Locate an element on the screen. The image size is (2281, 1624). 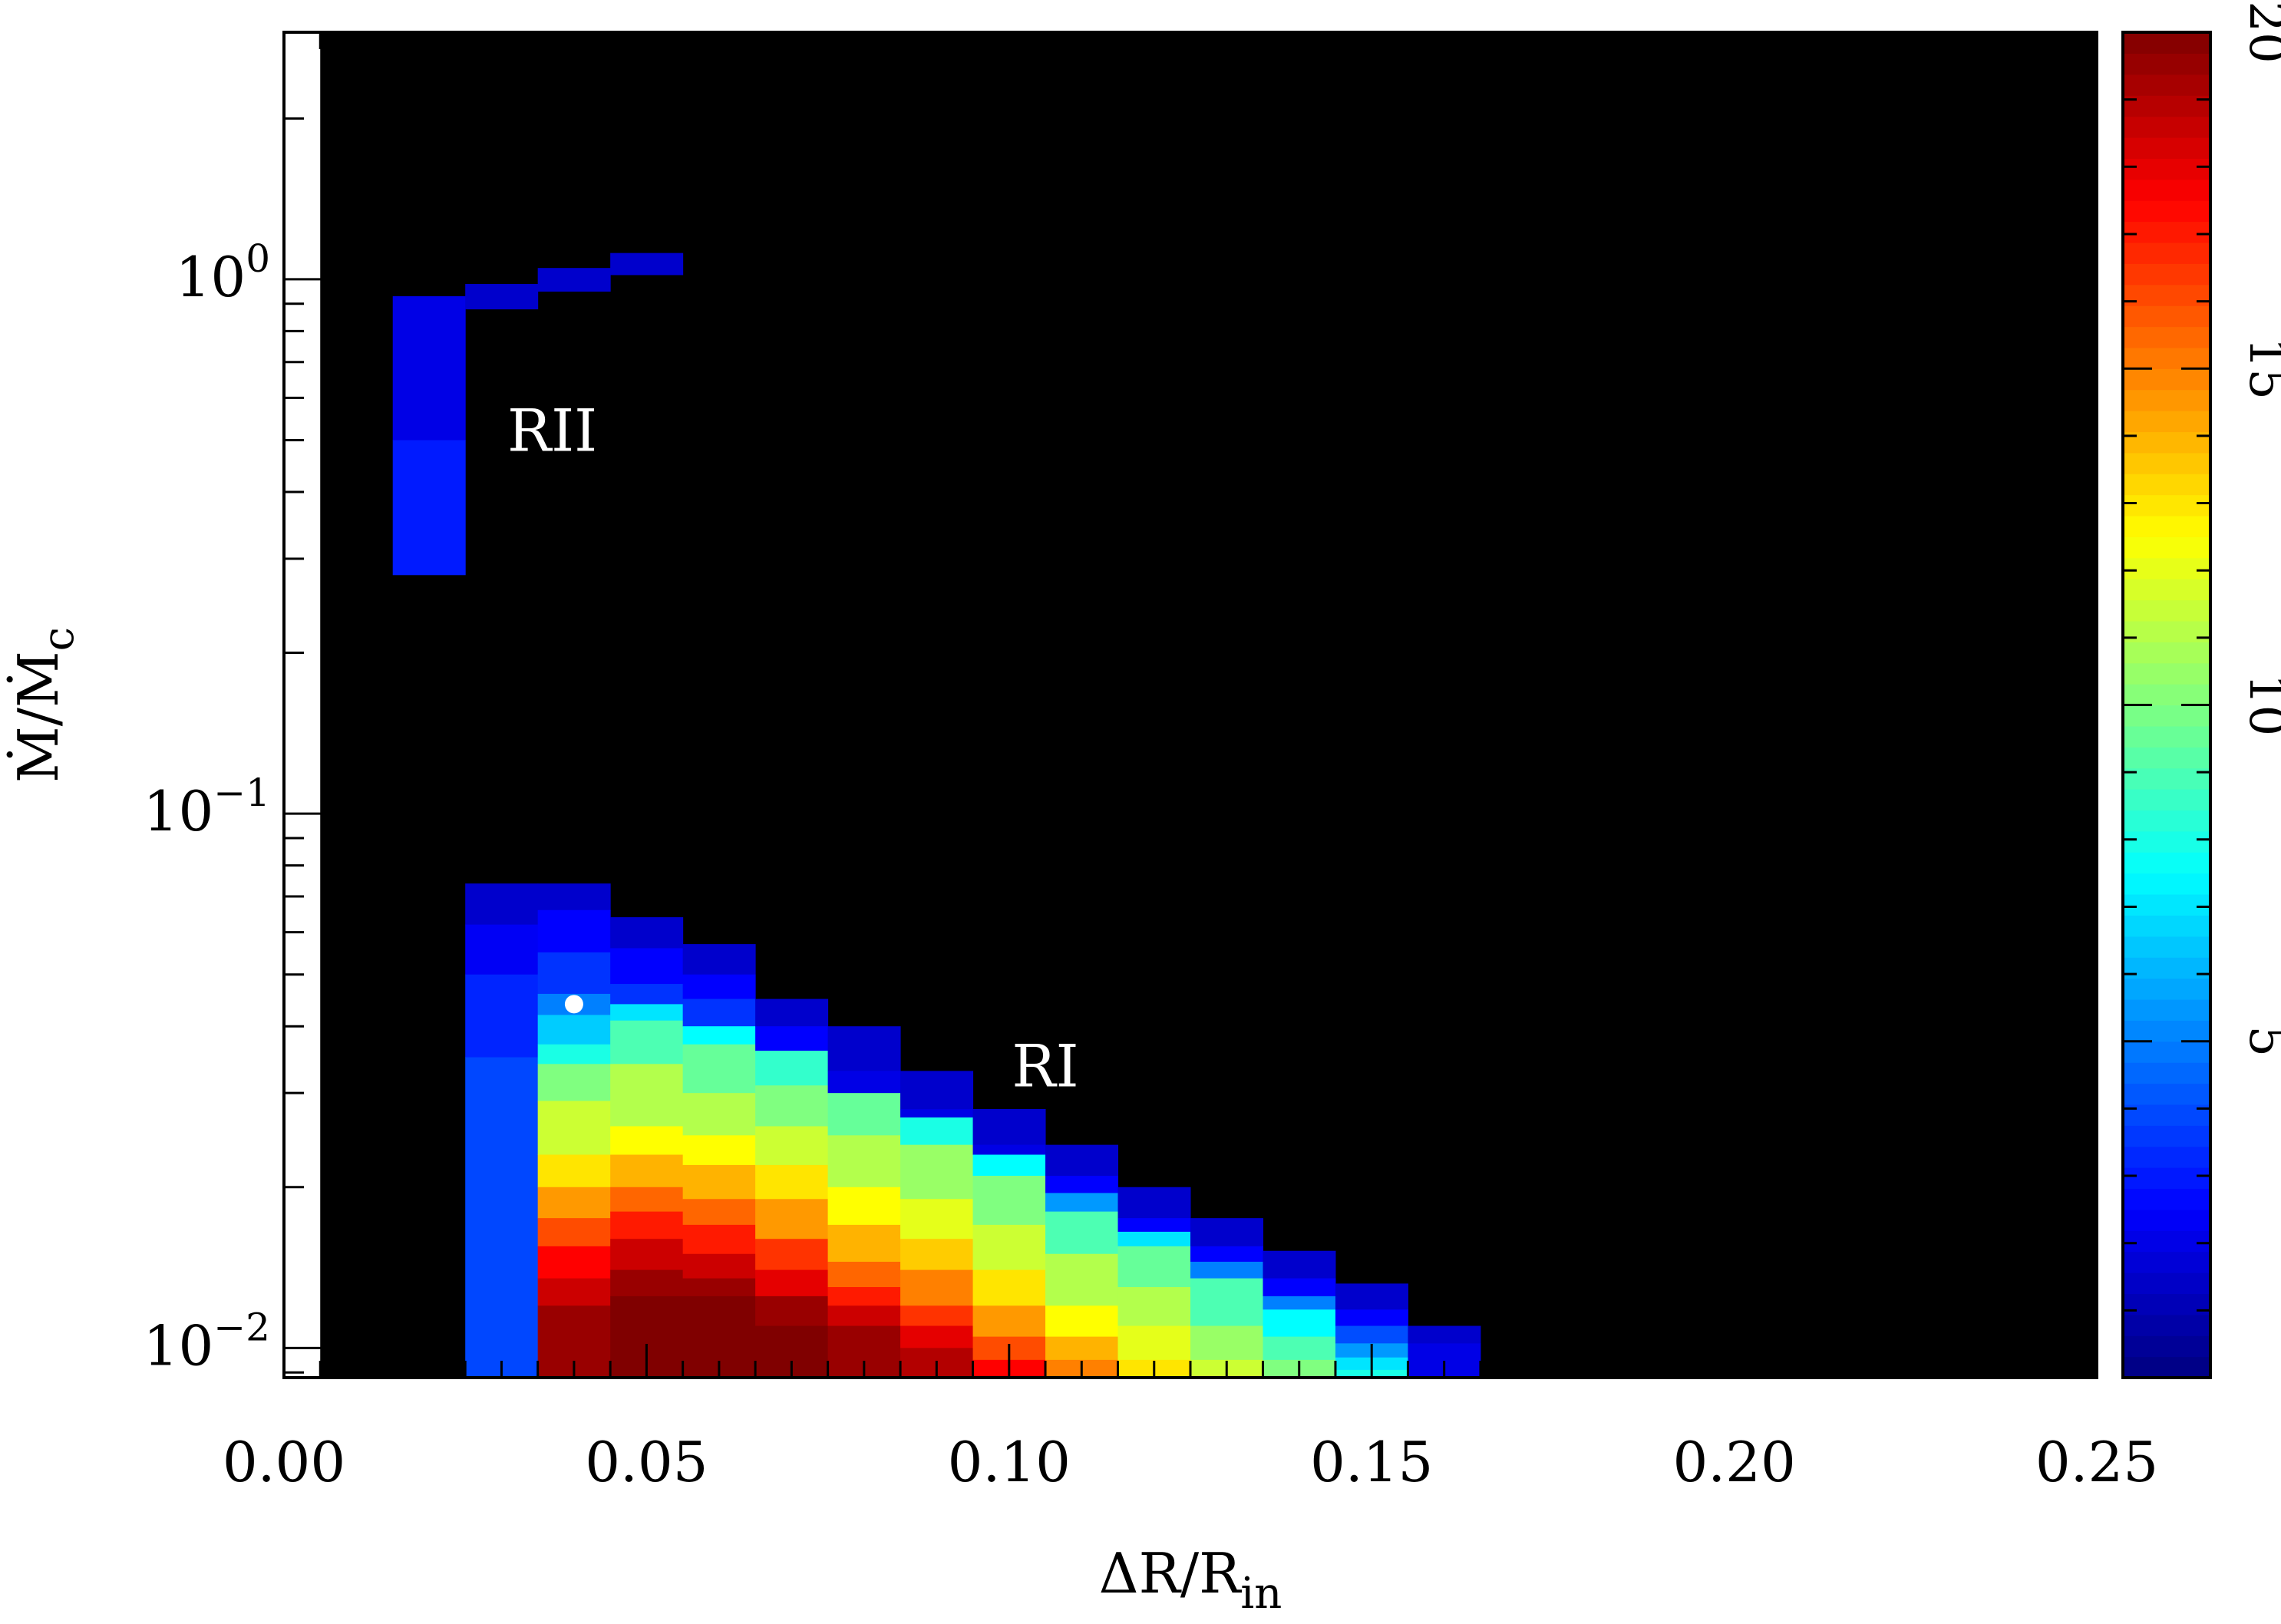
y-axis-label-base: Ṁ/Ṁ is located at coordinates (38, 717).